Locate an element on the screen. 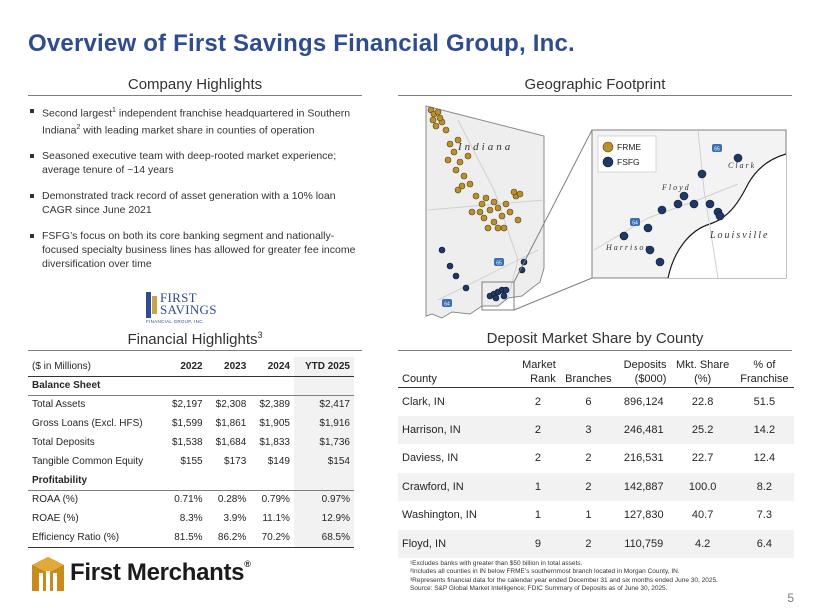 The height and width of the screenshot is (615, 820). column-header: YTD 2025 is located at coordinates (323, 367).